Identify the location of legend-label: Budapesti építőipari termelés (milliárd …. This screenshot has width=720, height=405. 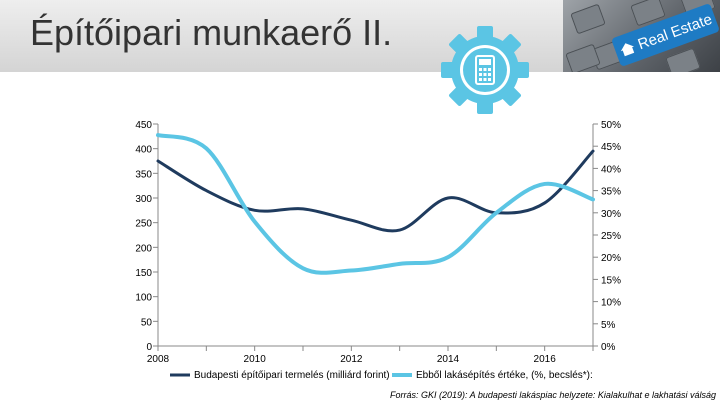
(292, 375).